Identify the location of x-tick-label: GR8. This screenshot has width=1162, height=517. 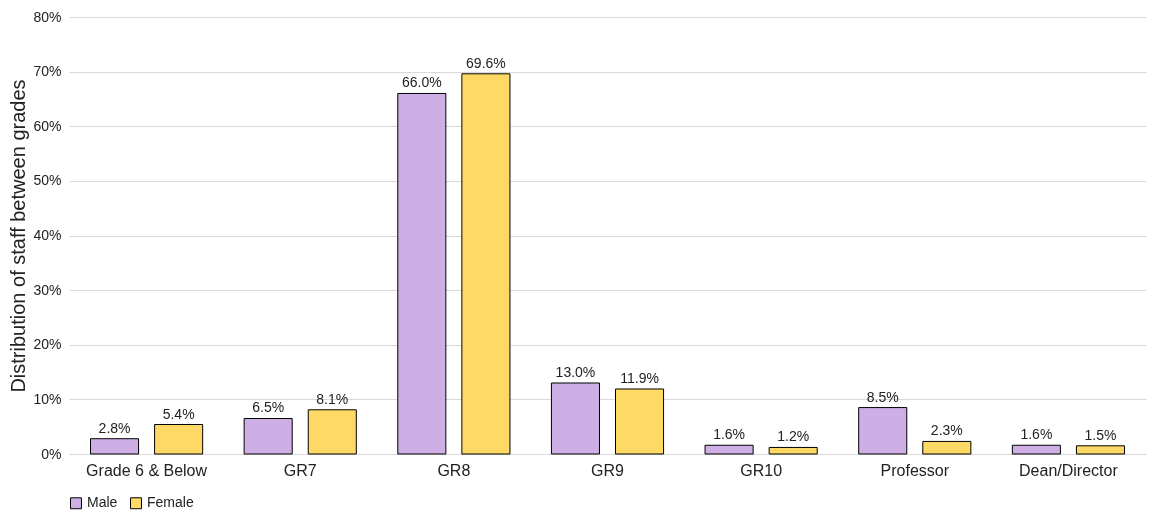
(454, 470).